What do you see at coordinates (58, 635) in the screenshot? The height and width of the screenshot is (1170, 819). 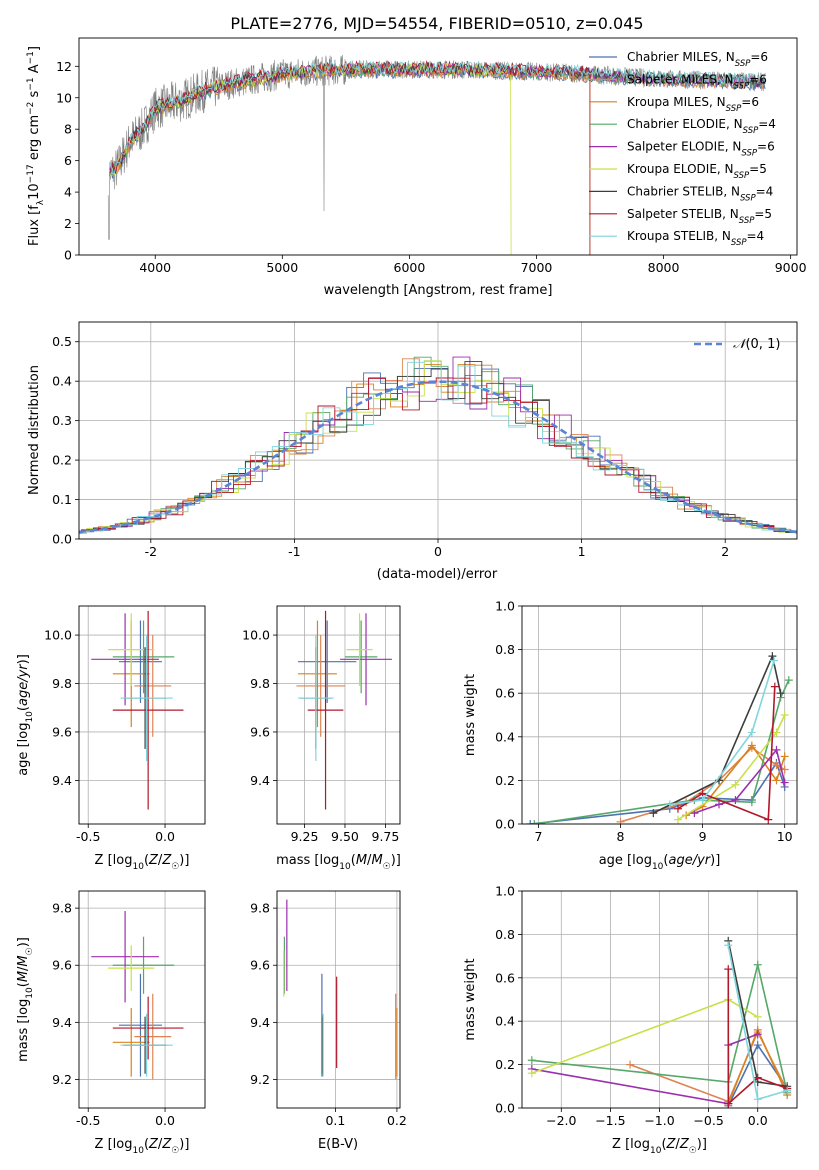 I see `y-tick-label: 10.0` at bounding box center [58, 635].